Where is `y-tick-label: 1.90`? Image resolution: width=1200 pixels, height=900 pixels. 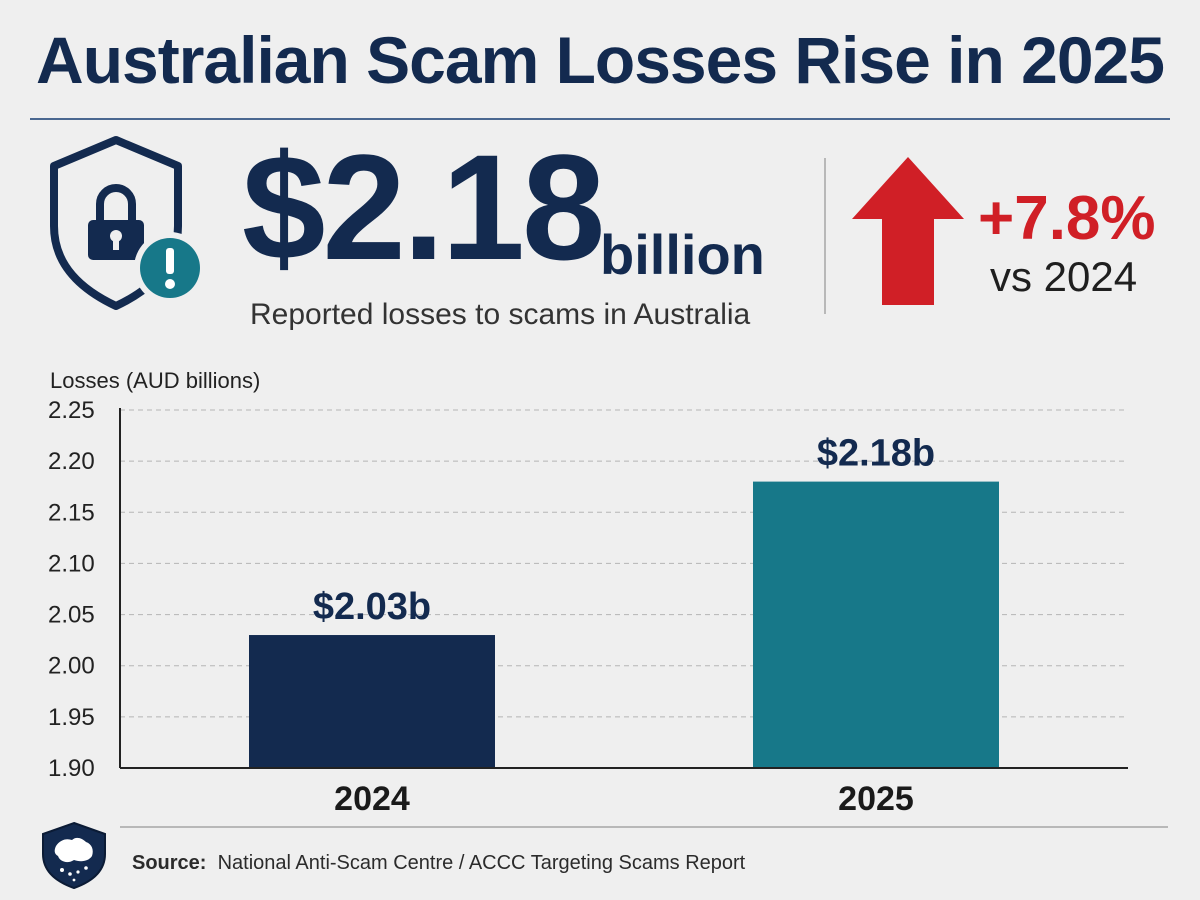
y-tick-label: 1.90 is located at coordinates (71, 768).